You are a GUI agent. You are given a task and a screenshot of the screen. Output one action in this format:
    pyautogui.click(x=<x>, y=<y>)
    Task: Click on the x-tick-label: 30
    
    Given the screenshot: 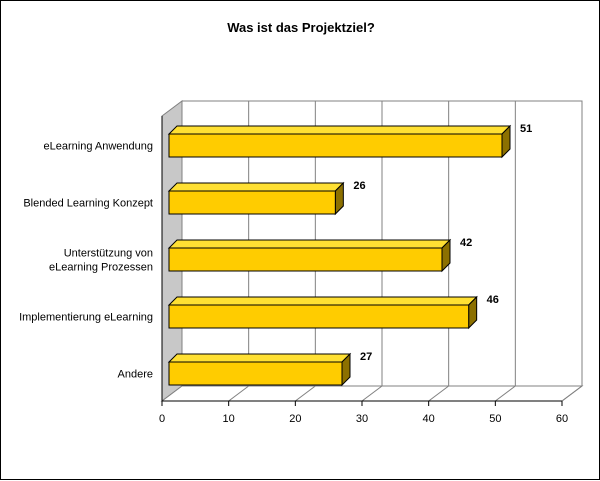 What is the action you would take?
    pyautogui.click(x=362, y=419)
    